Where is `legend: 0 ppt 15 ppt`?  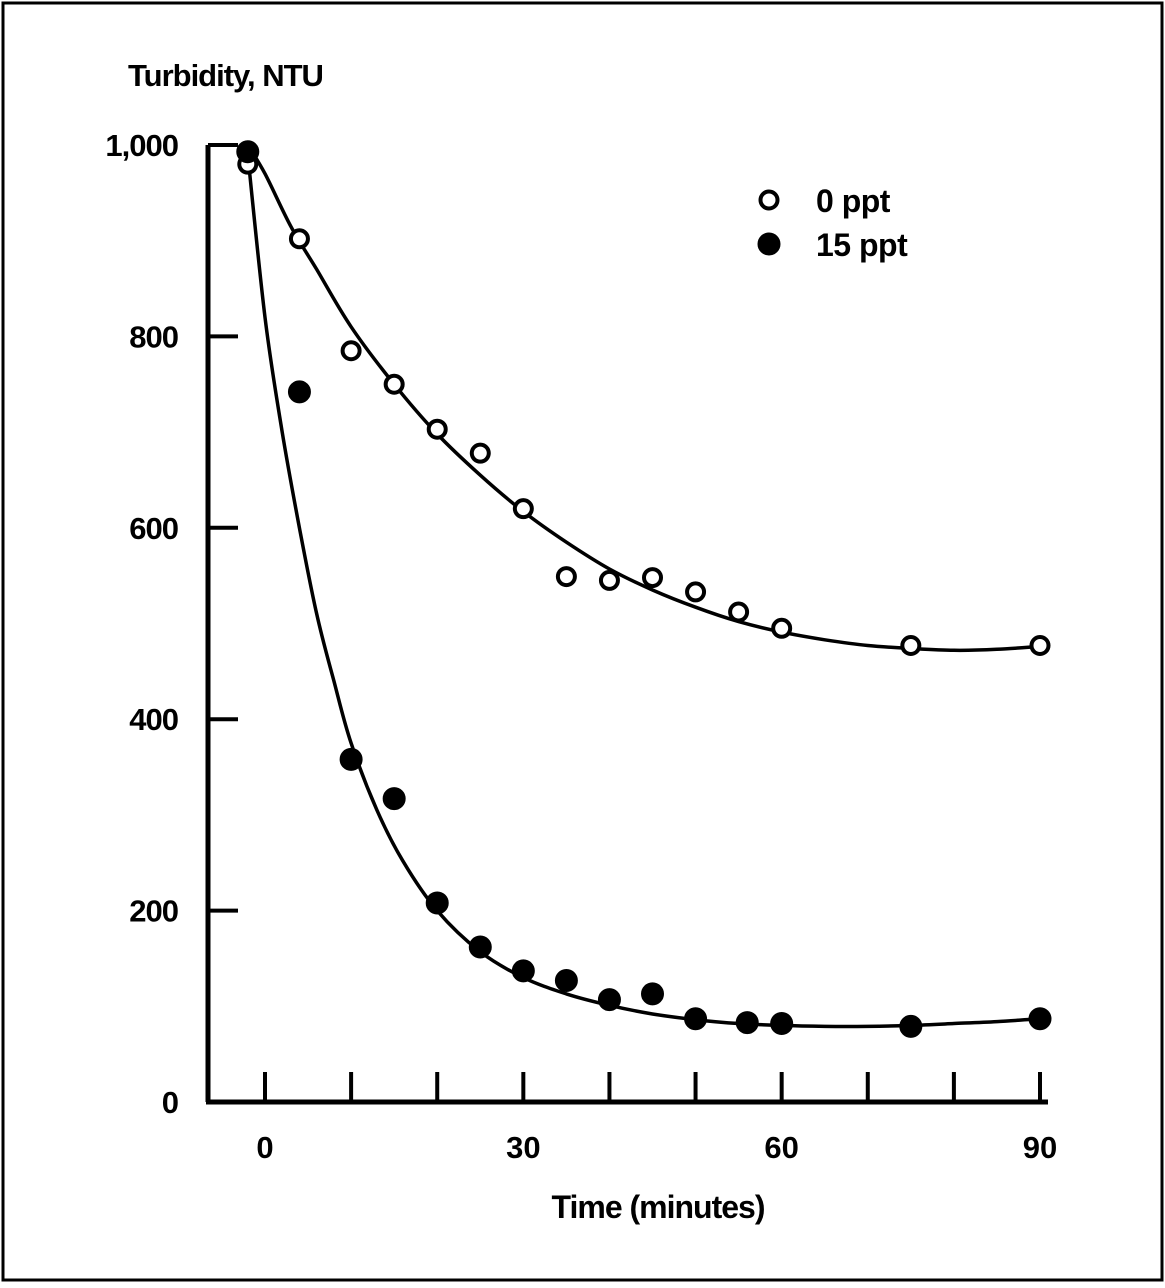
legend: 0 ppt 15 ppt is located at coordinates (833, 223).